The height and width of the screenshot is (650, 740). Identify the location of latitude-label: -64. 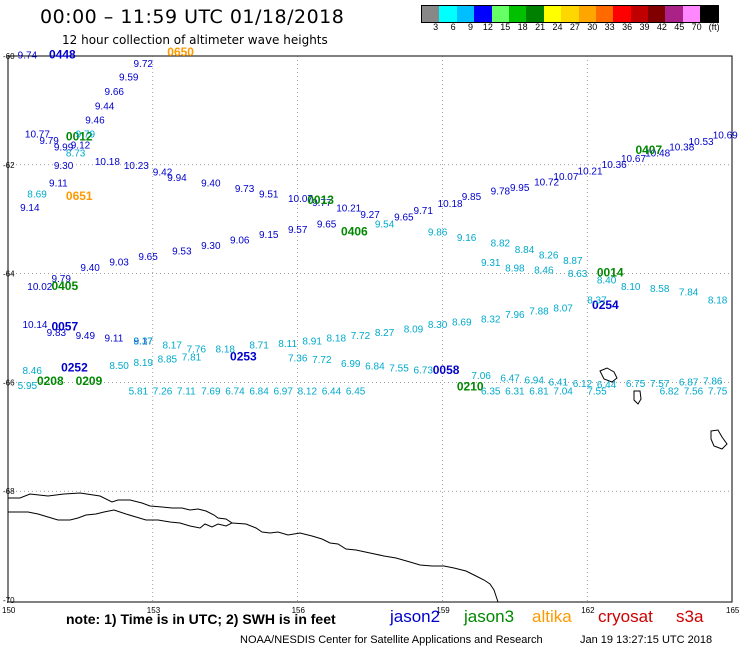
(9, 274).